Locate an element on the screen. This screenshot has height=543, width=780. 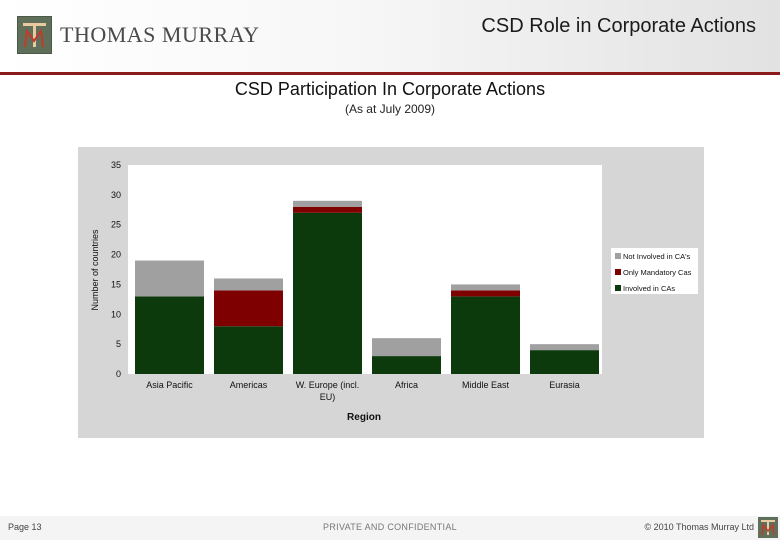
x-tick-label: Africa is located at coordinates (406, 385).